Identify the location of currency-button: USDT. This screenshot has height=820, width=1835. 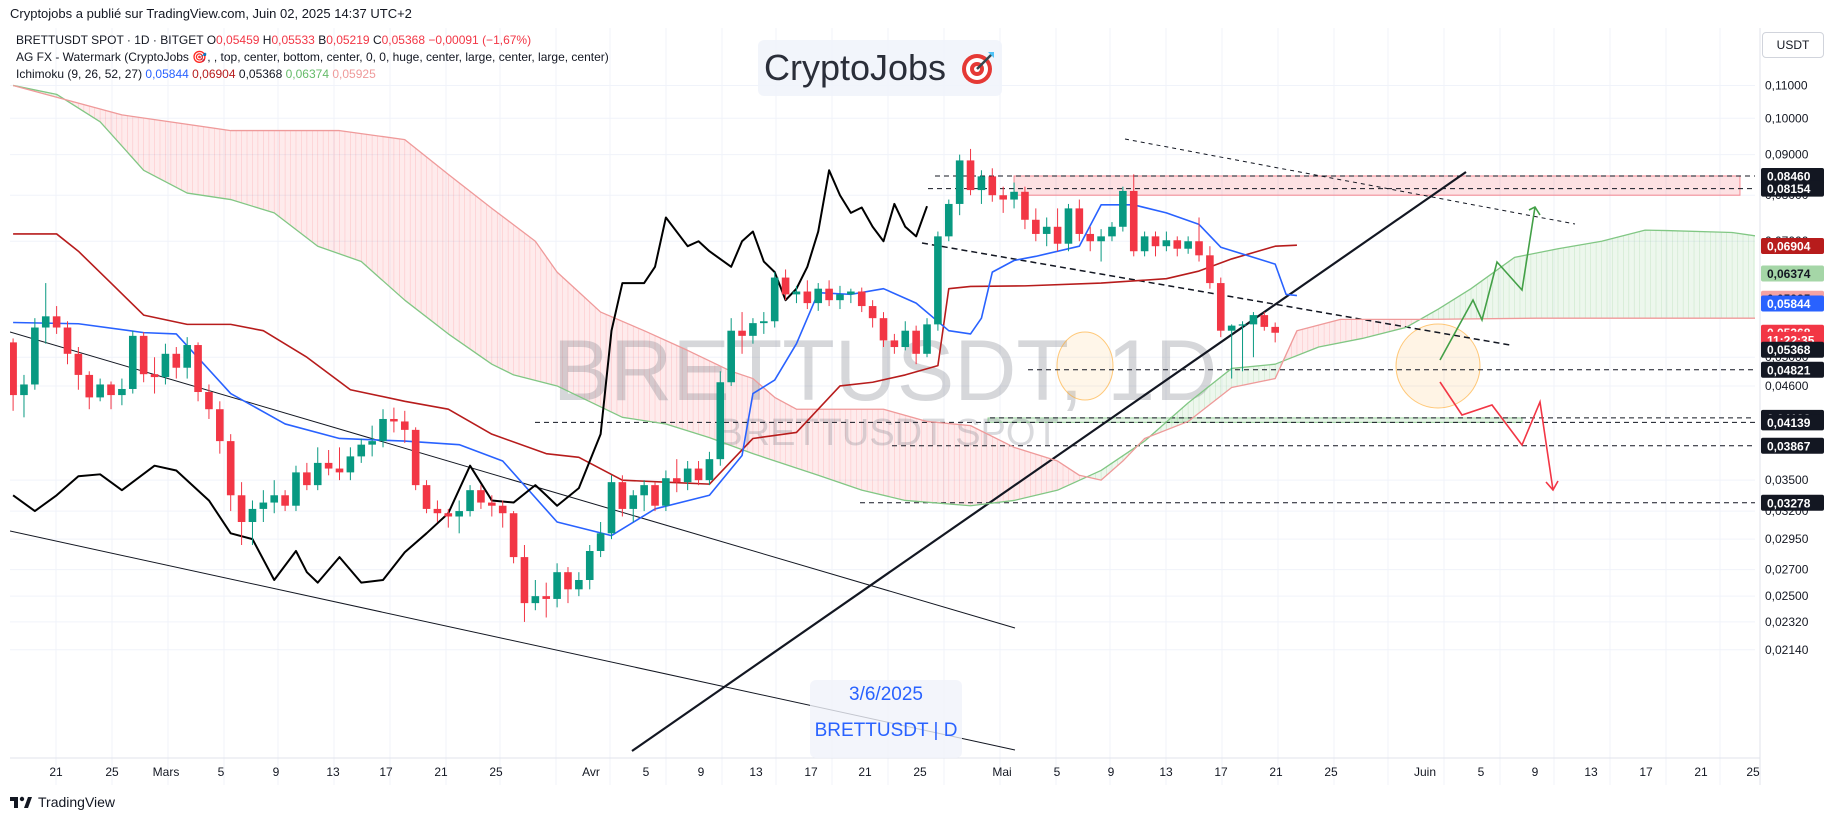
(1793, 45).